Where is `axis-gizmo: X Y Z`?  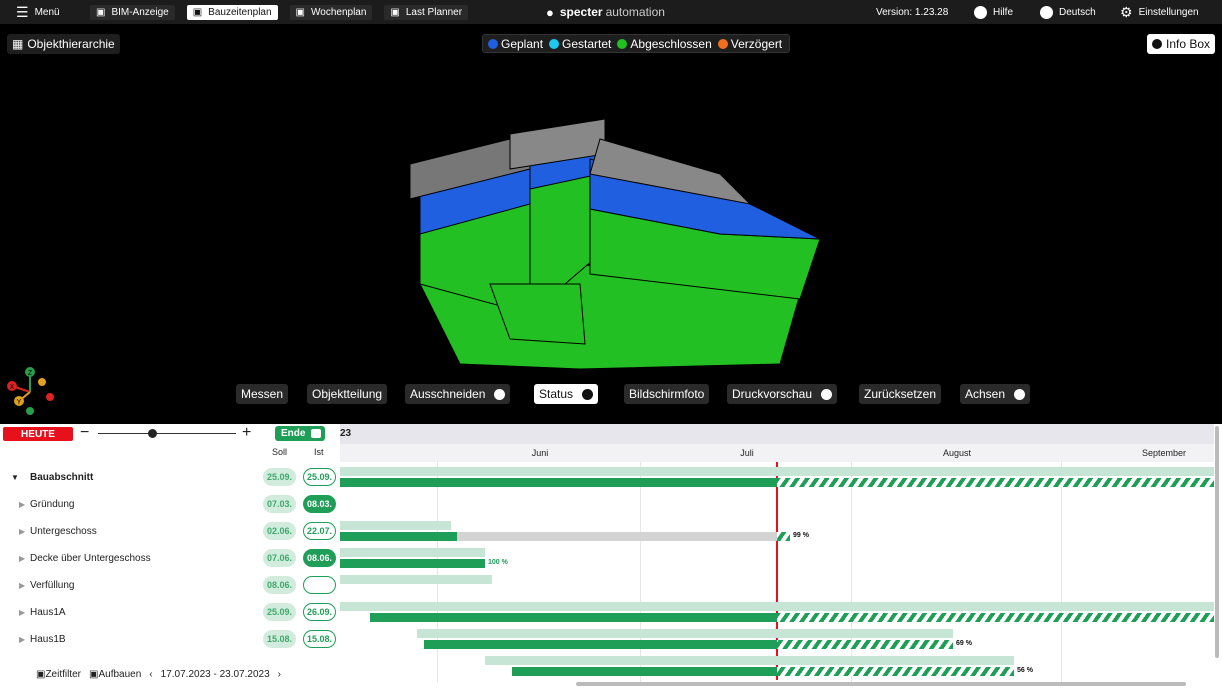 axis-gizmo: X Y Z is located at coordinates (30, 391).